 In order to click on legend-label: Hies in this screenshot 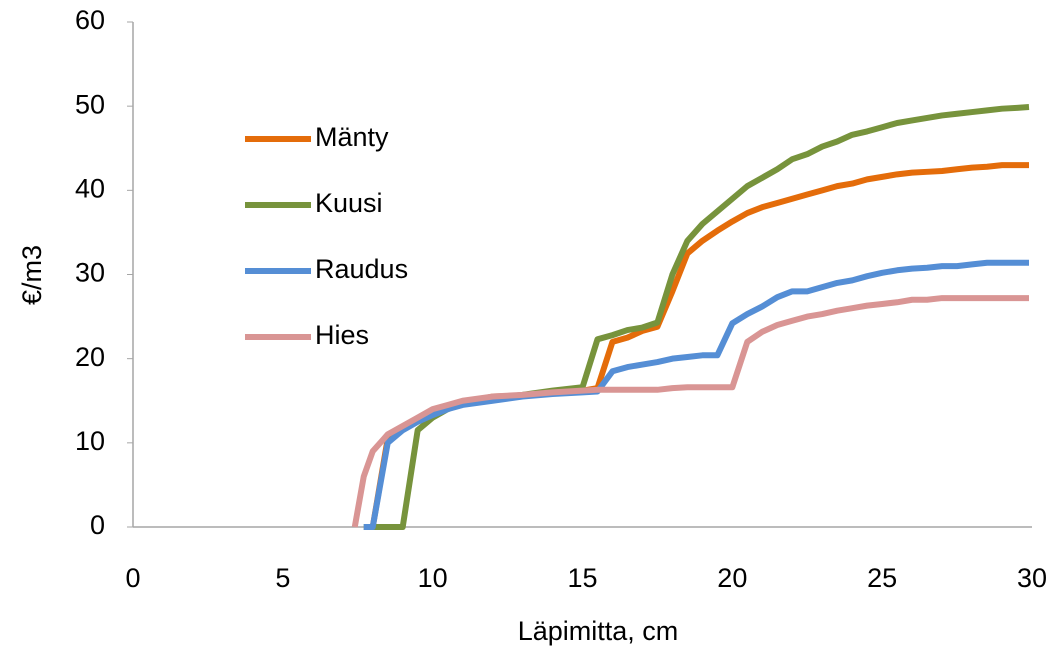, I will do `click(342, 335)`.